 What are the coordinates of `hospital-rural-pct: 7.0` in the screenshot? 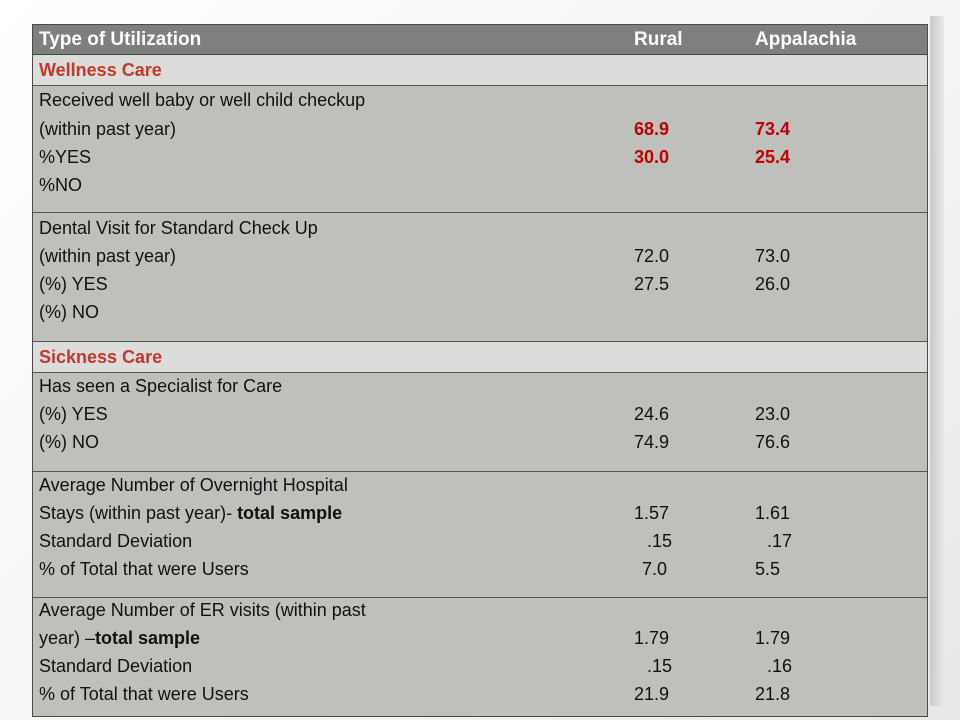 It's located at (655, 569).